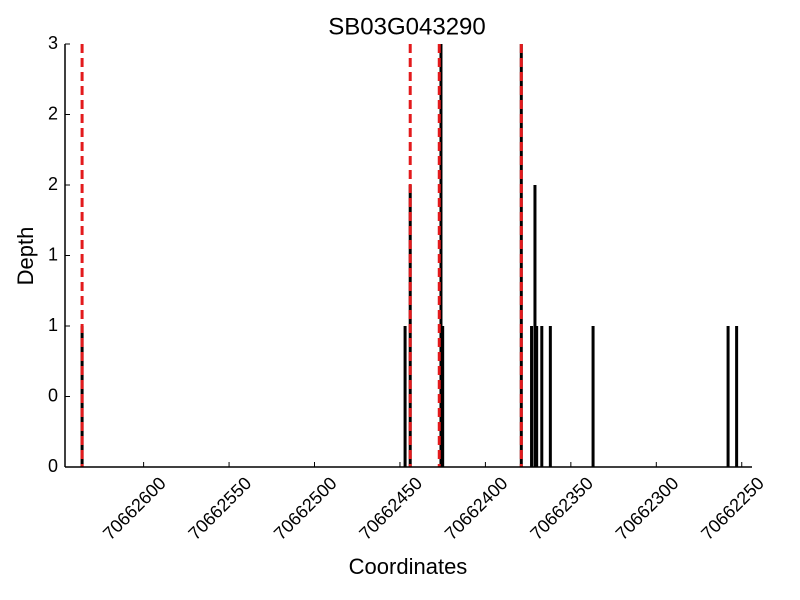  What do you see at coordinates (134, 508) in the screenshot?
I see `x-tick-label: 70662600` at bounding box center [134, 508].